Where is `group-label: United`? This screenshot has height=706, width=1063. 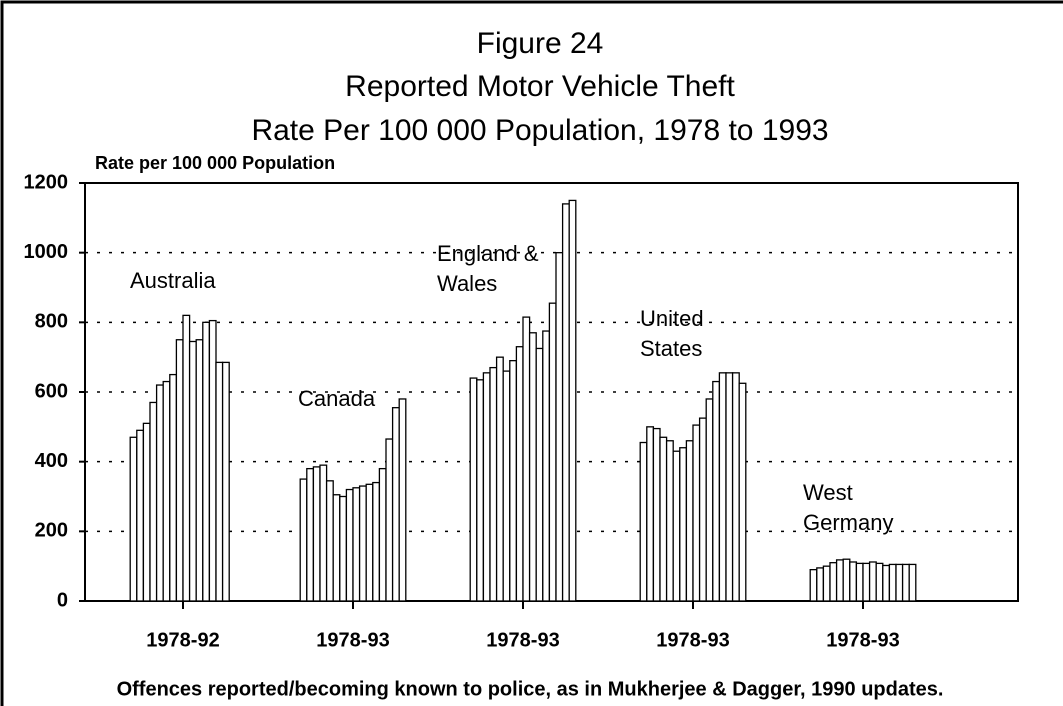
group-label: United is located at coordinates (672, 318).